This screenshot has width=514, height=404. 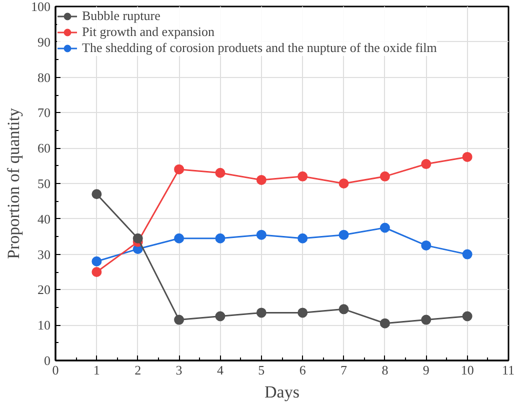 What do you see at coordinates (44, 218) in the screenshot?
I see `y-tick-label: 40` at bounding box center [44, 218].